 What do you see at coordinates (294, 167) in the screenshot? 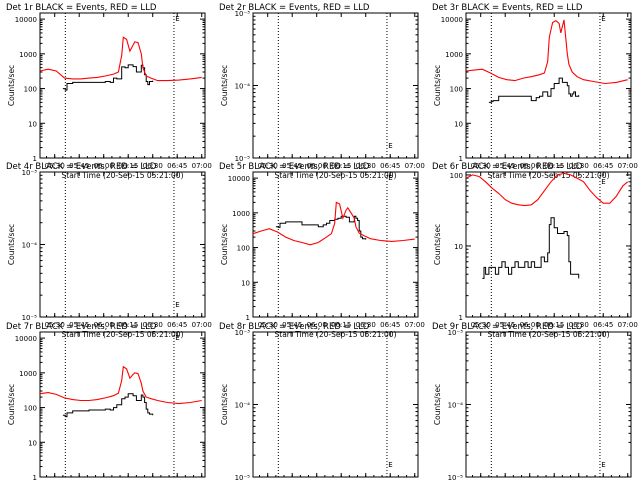
I see `panel-title: Det 5r BLACK = Events, RED = LLD` at bounding box center [294, 167].